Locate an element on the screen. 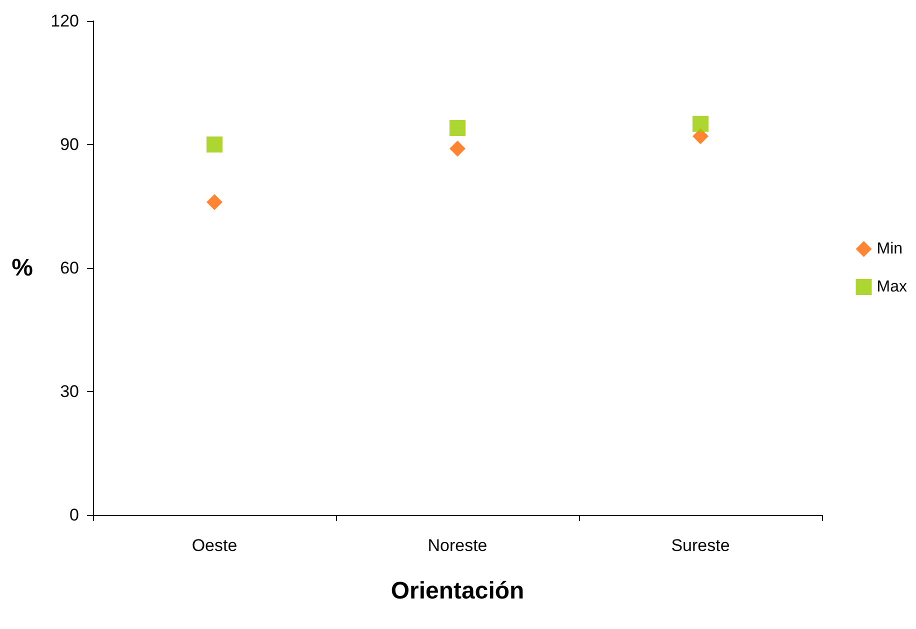 The image size is (916, 629). x-axis-title: Orientación is located at coordinates (457, 591).